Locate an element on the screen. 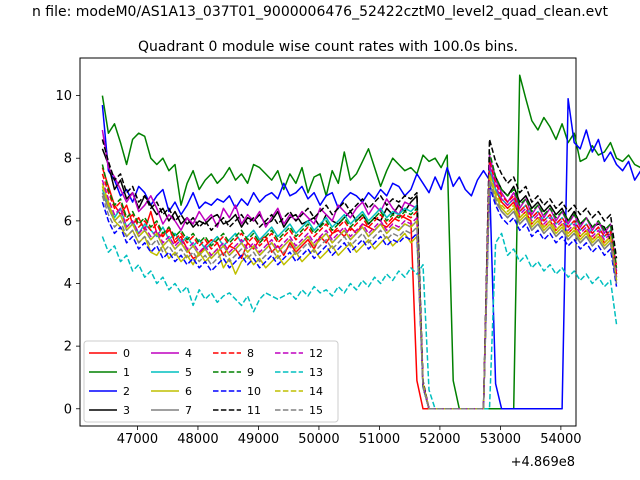  x-tick-label: 47000 is located at coordinates (137, 439).